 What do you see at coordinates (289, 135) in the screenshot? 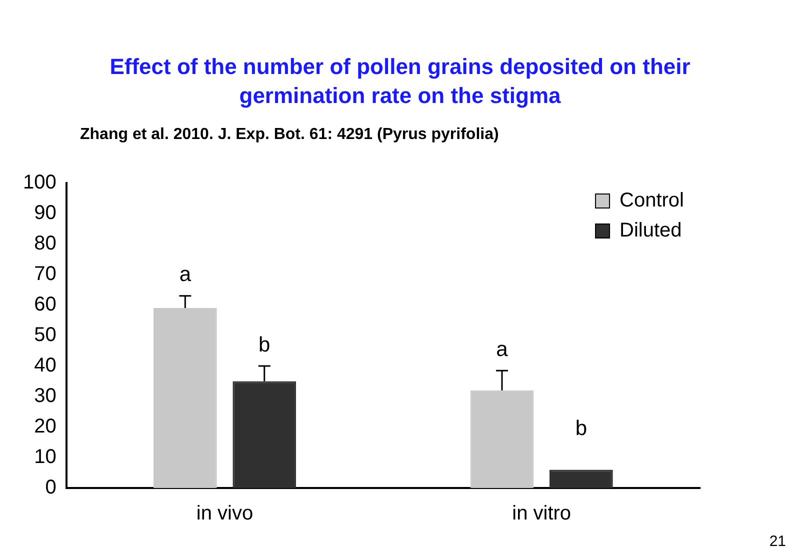
I see `chart-subtitle: Zhang et al. 2010. J. Exp. Bot. 61: 4291 (Pyrus pyrifolia)` at bounding box center [289, 135].